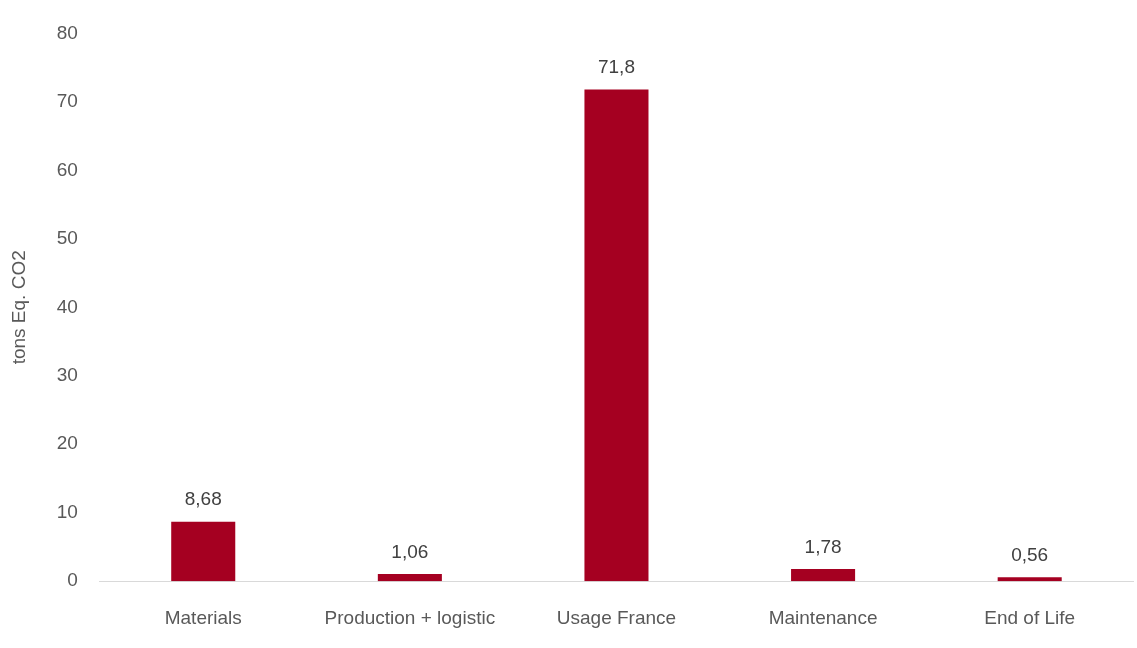 This screenshot has height=648, width=1137. I want to click on data-label: 8,68, so click(203, 499).